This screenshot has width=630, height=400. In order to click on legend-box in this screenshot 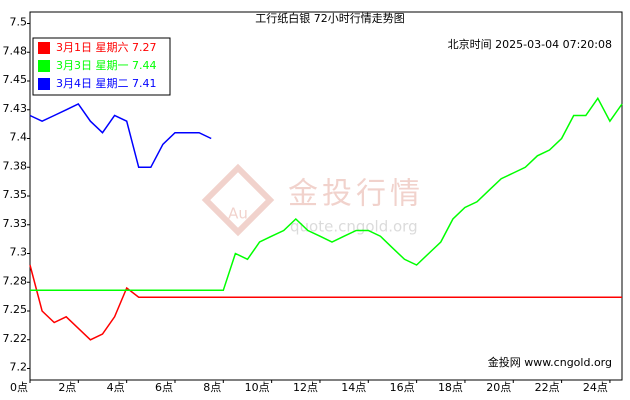, I will do `click(101, 66)`.